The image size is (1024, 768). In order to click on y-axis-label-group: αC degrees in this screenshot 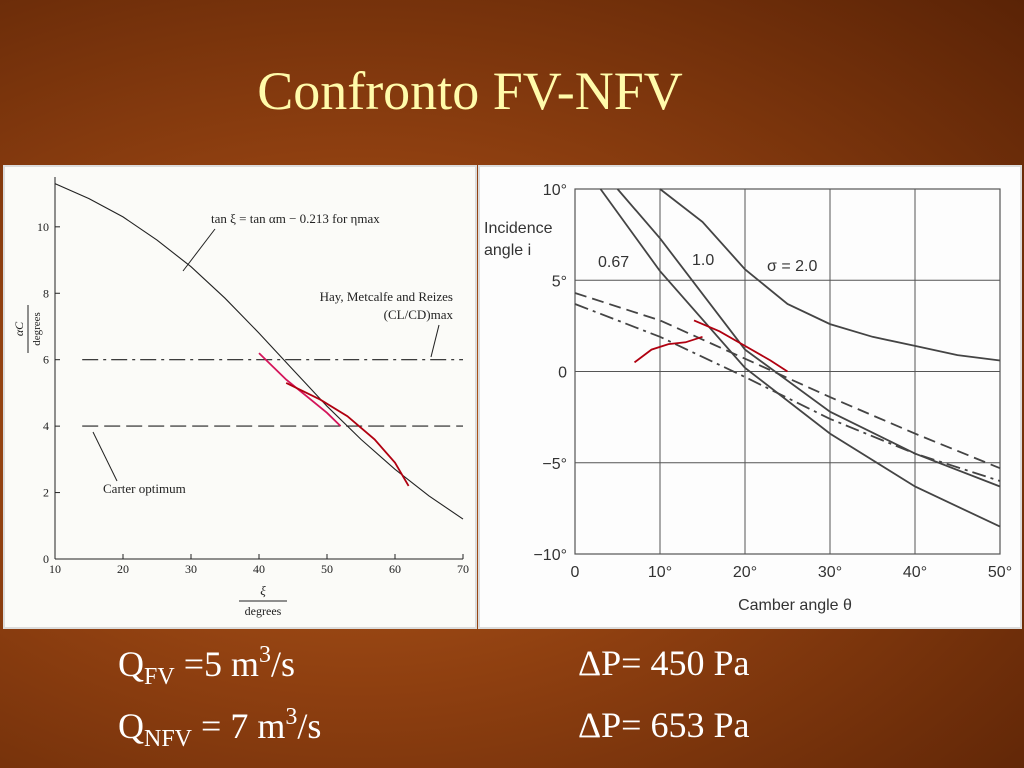, I will do `click(27, 329)`.